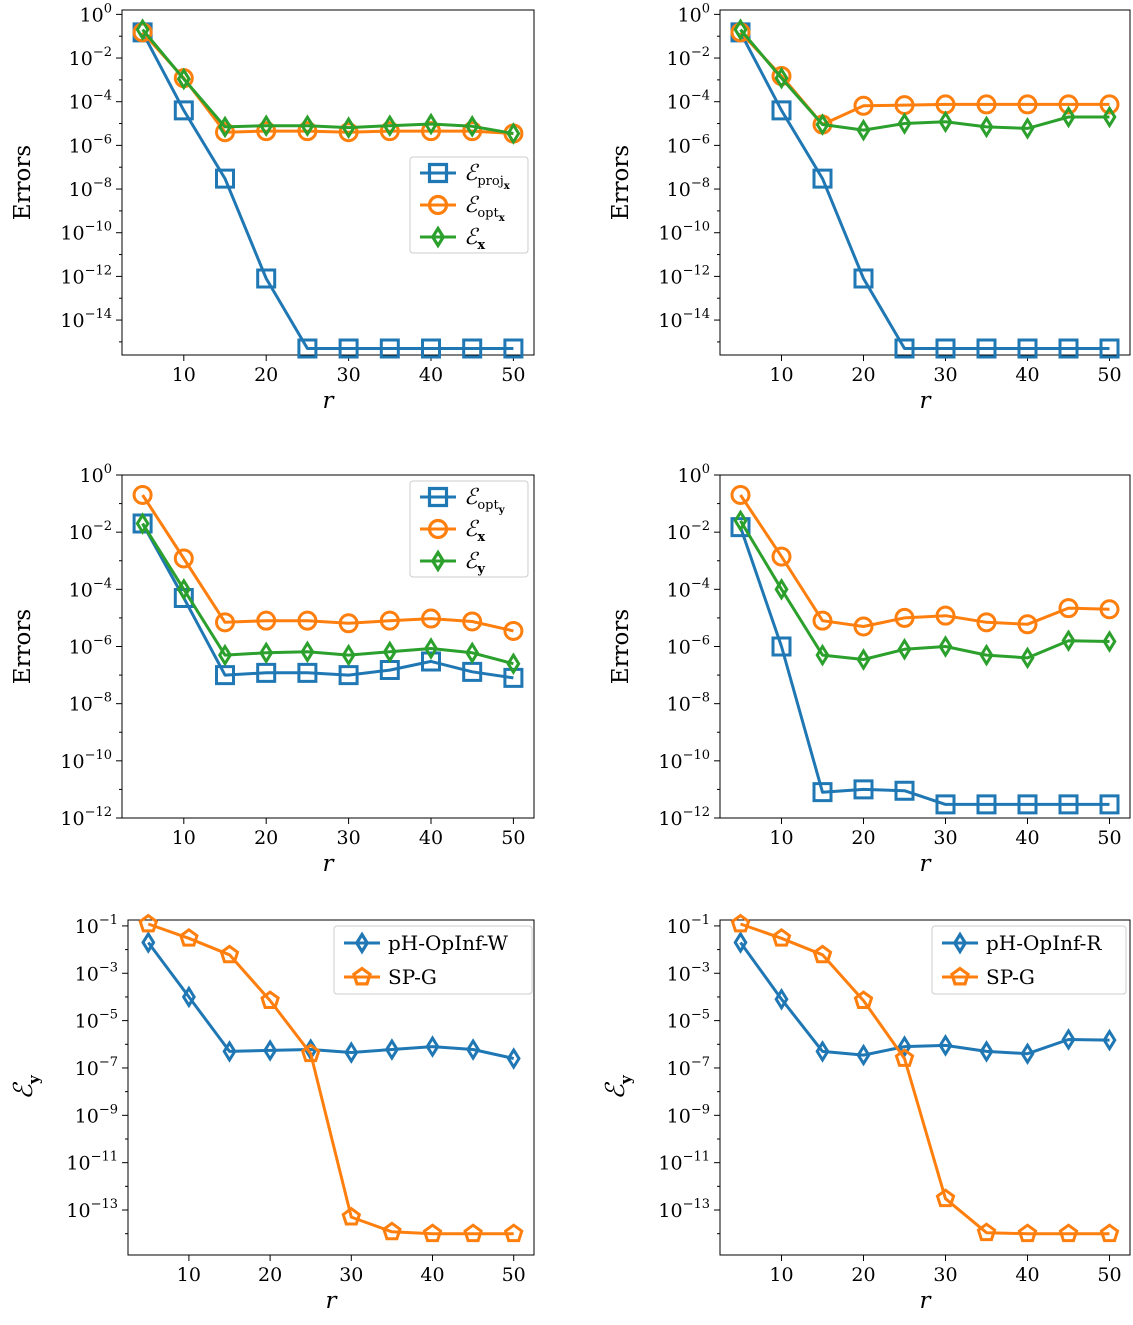 This screenshot has width=1133, height=1325. What do you see at coordinates (433, 960) in the screenshot?
I see `legend: pH-OpInf-W SP-G` at bounding box center [433, 960].